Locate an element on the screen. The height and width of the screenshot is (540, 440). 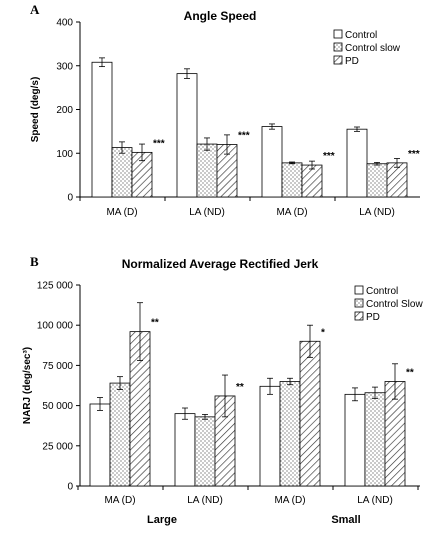
panel-letter: A is located at coordinates (35, 9).